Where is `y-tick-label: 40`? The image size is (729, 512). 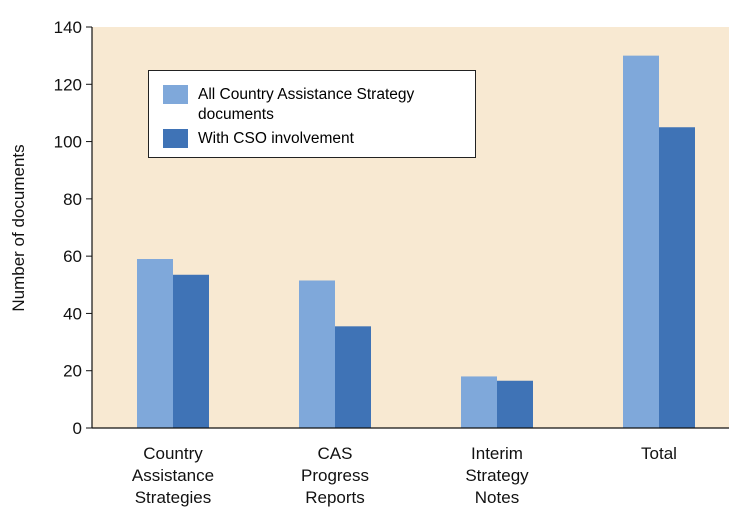 y-tick-label: 40 is located at coordinates (72, 313).